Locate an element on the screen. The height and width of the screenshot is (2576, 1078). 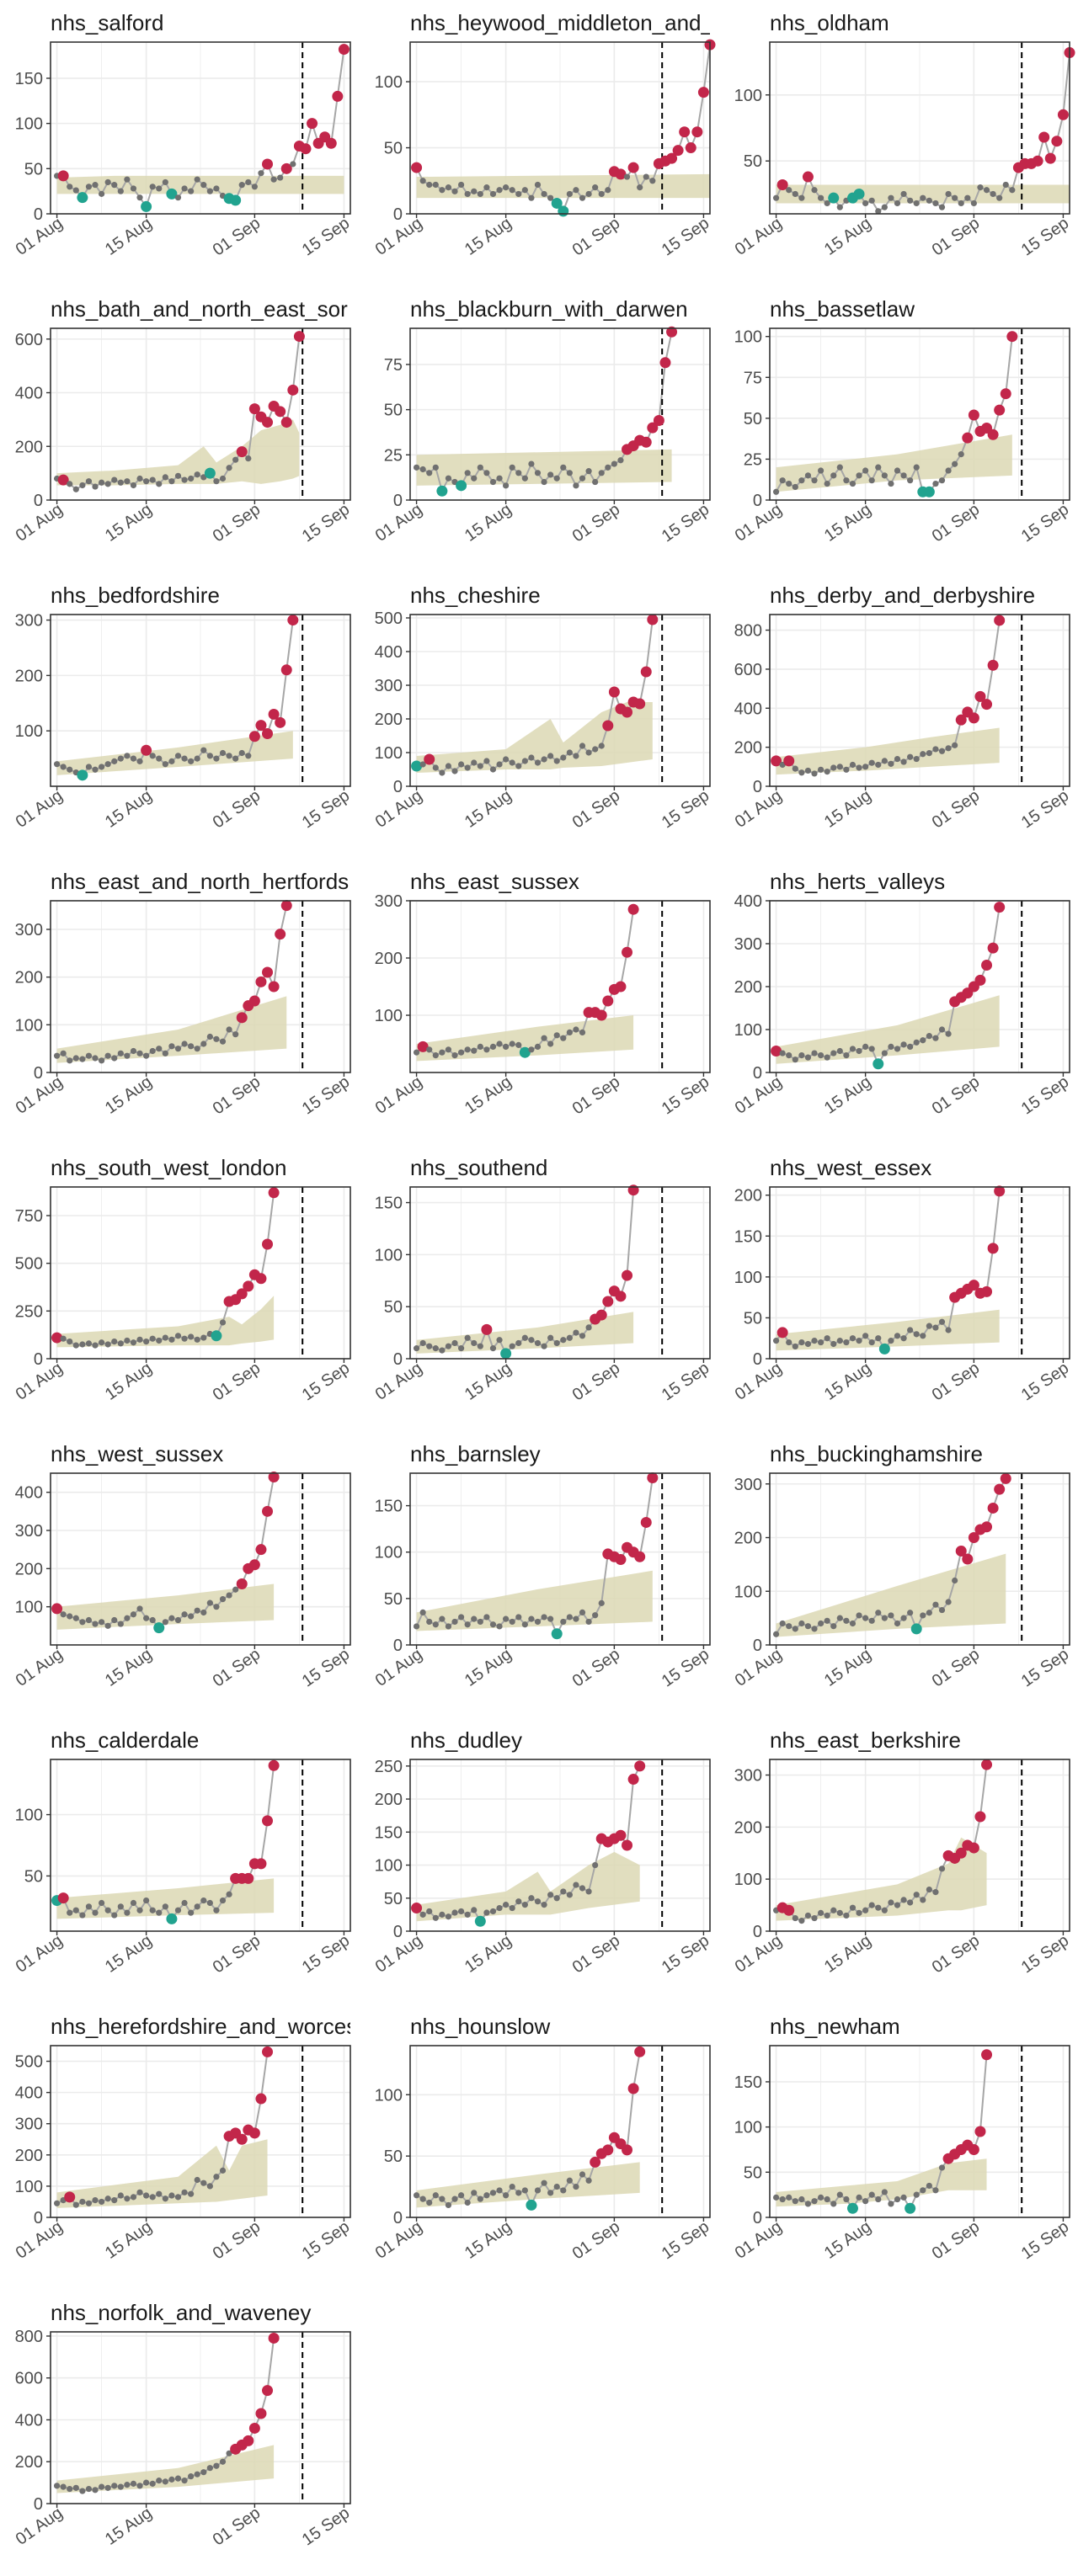
expected-range-band is located at coordinates (174, 753).